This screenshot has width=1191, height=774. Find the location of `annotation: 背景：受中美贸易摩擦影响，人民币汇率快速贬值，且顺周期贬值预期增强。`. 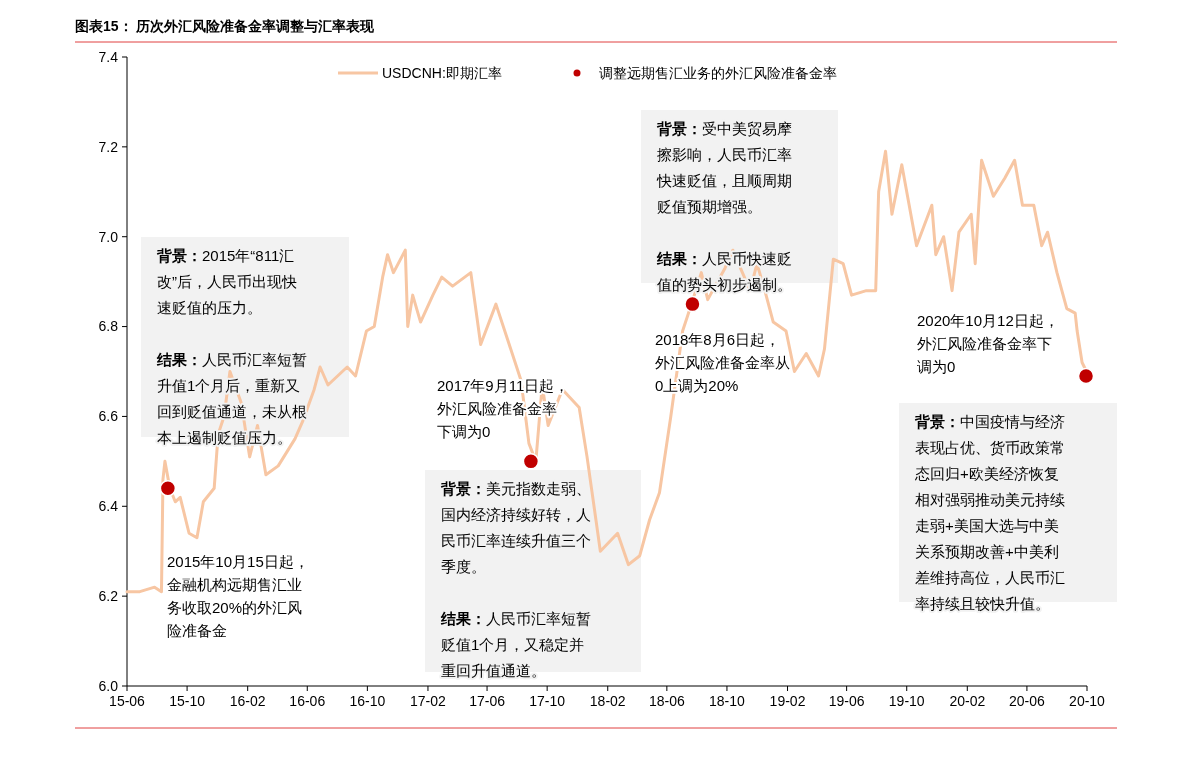

annotation: 背景：受中美贸易摩擦影响，人民币汇率快速贬值，且顺周期贬值预期增强。 is located at coordinates (724, 167).